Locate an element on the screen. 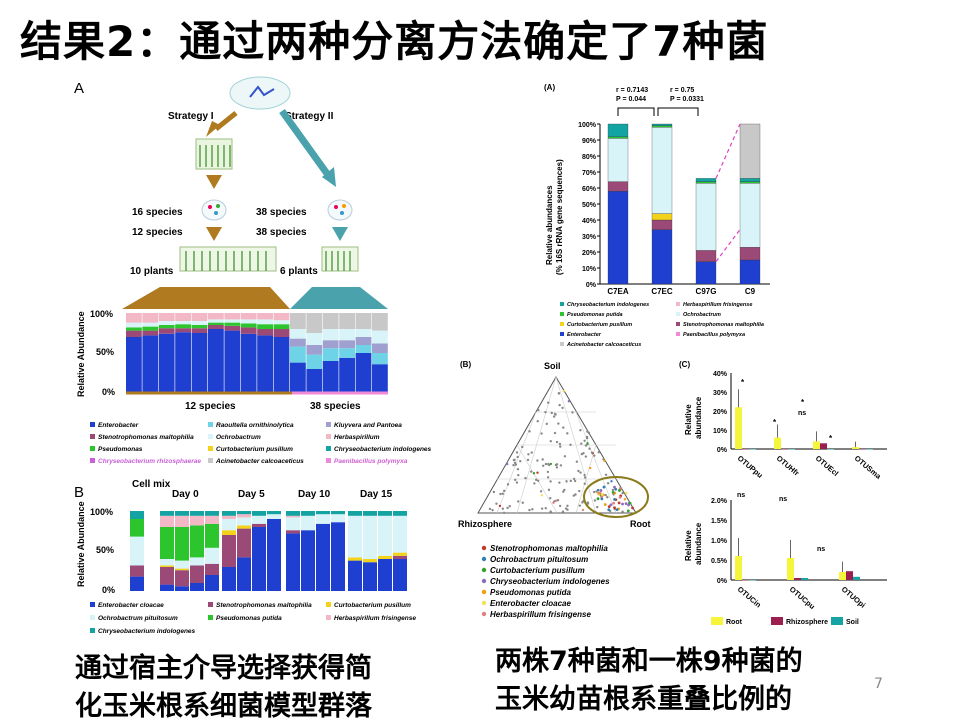 The height and width of the screenshot is (726, 960). legend-label: Soil is located at coordinates (852, 622).